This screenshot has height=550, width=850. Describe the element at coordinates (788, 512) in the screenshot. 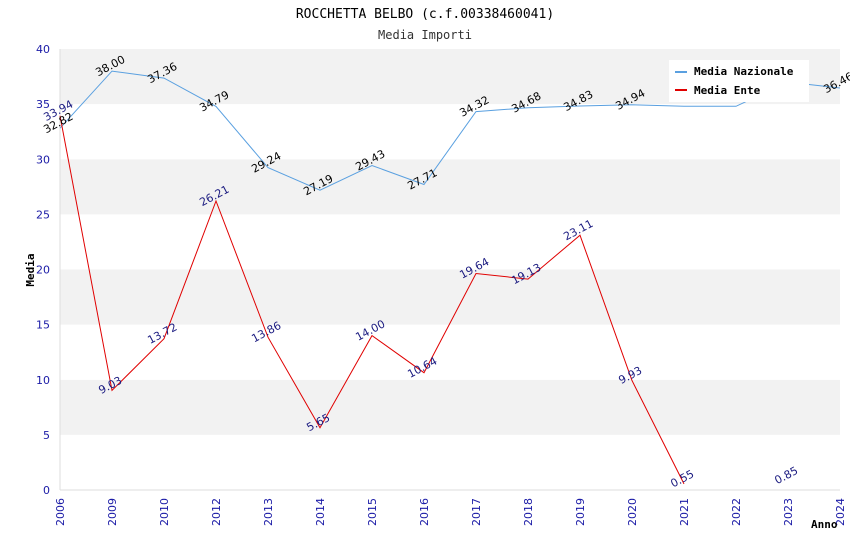

I see `x-tick-label: 2023` at that location.